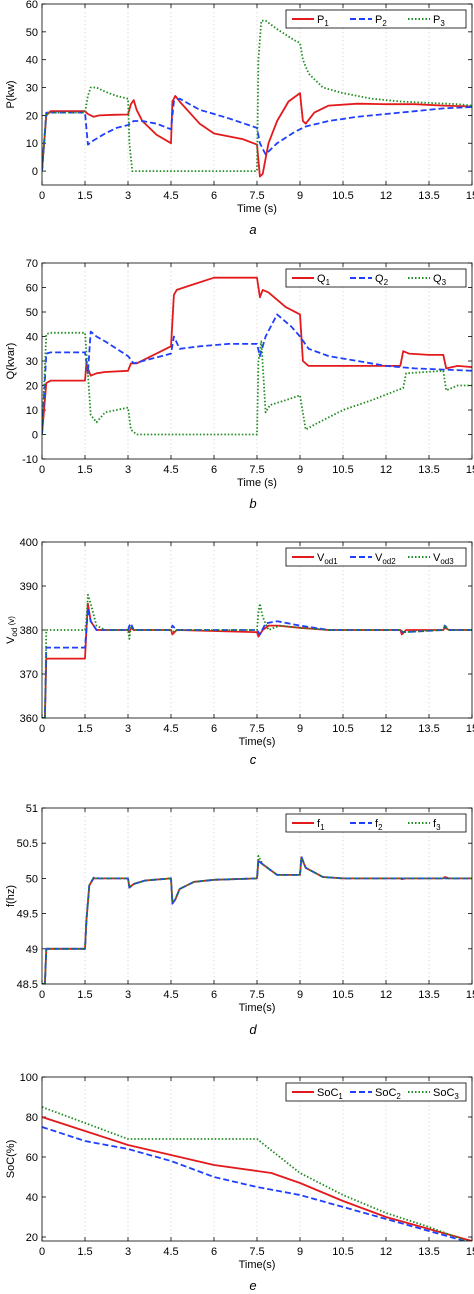 The image size is (474, 1294). I want to click on series-line-vod2, so click(257, 662).